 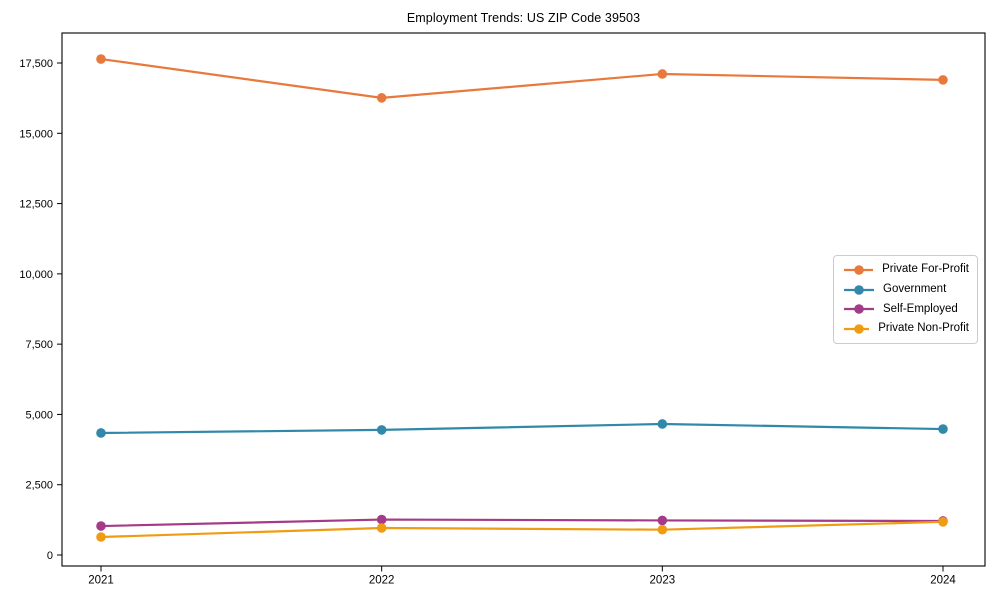 What do you see at coordinates (662, 424) in the screenshot?
I see `data-point-government-2023` at bounding box center [662, 424].